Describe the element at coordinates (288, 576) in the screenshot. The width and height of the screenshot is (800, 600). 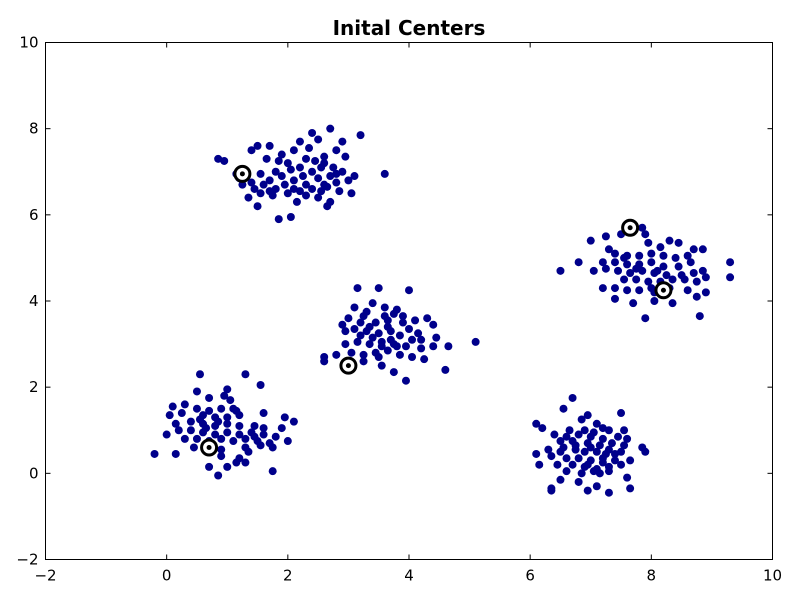
I see `x-tick-label-2: 2` at that location.